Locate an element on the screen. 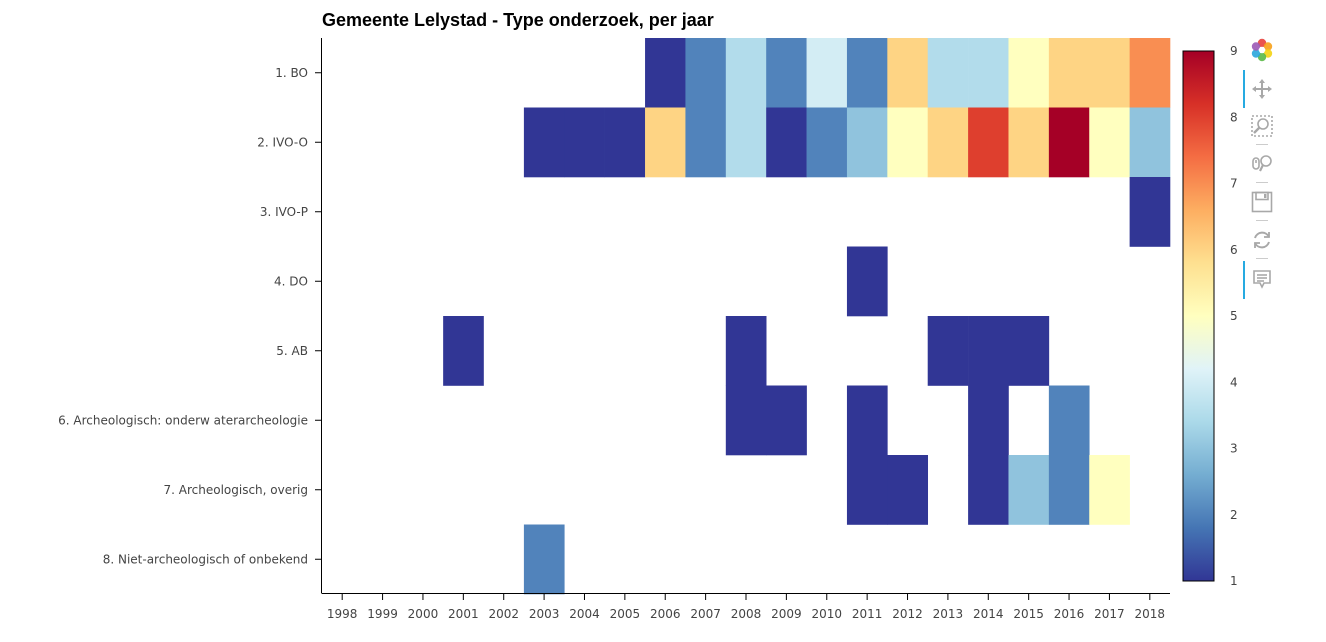 The width and height of the screenshot is (1326, 642). colorbar-tick-label: 9 is located at coordinates (1234, 51).